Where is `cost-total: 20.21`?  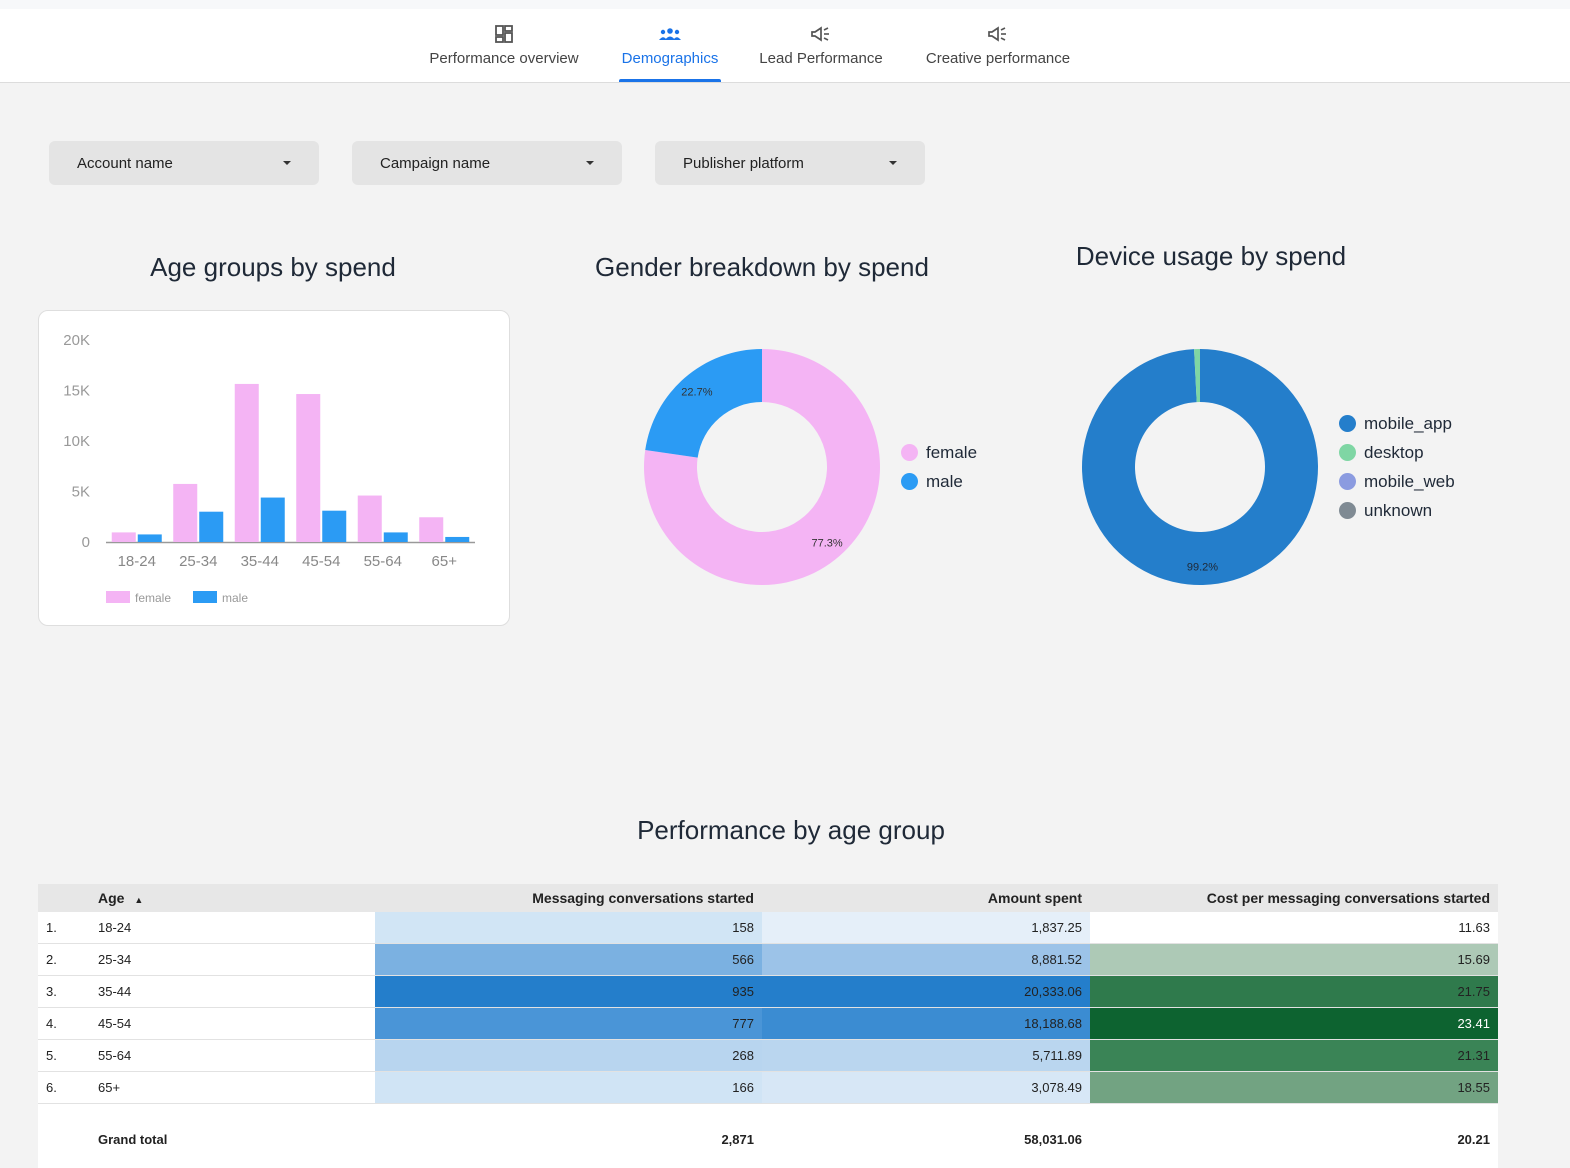
cost-total: 20.21 is located at coordinates (1294, 1136).